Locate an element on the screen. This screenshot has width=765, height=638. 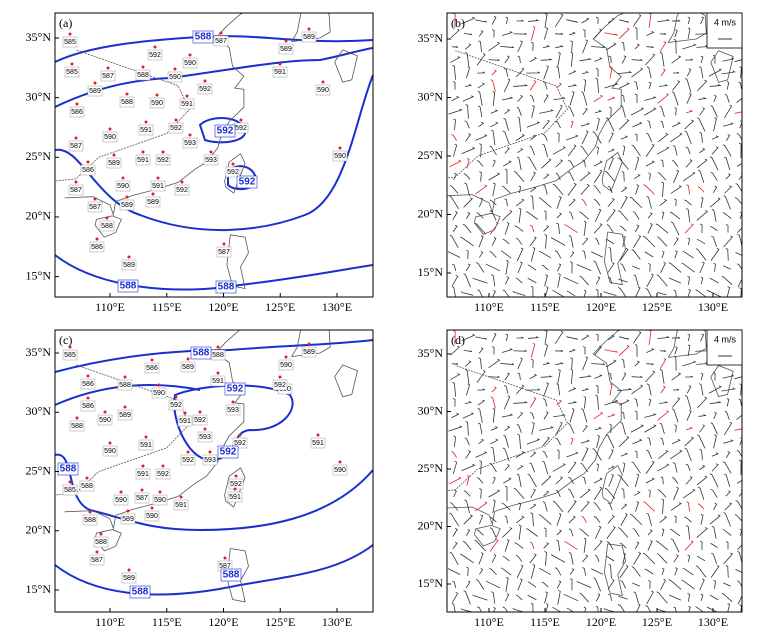
station-value: 587 is located at coordinates (76, 146).